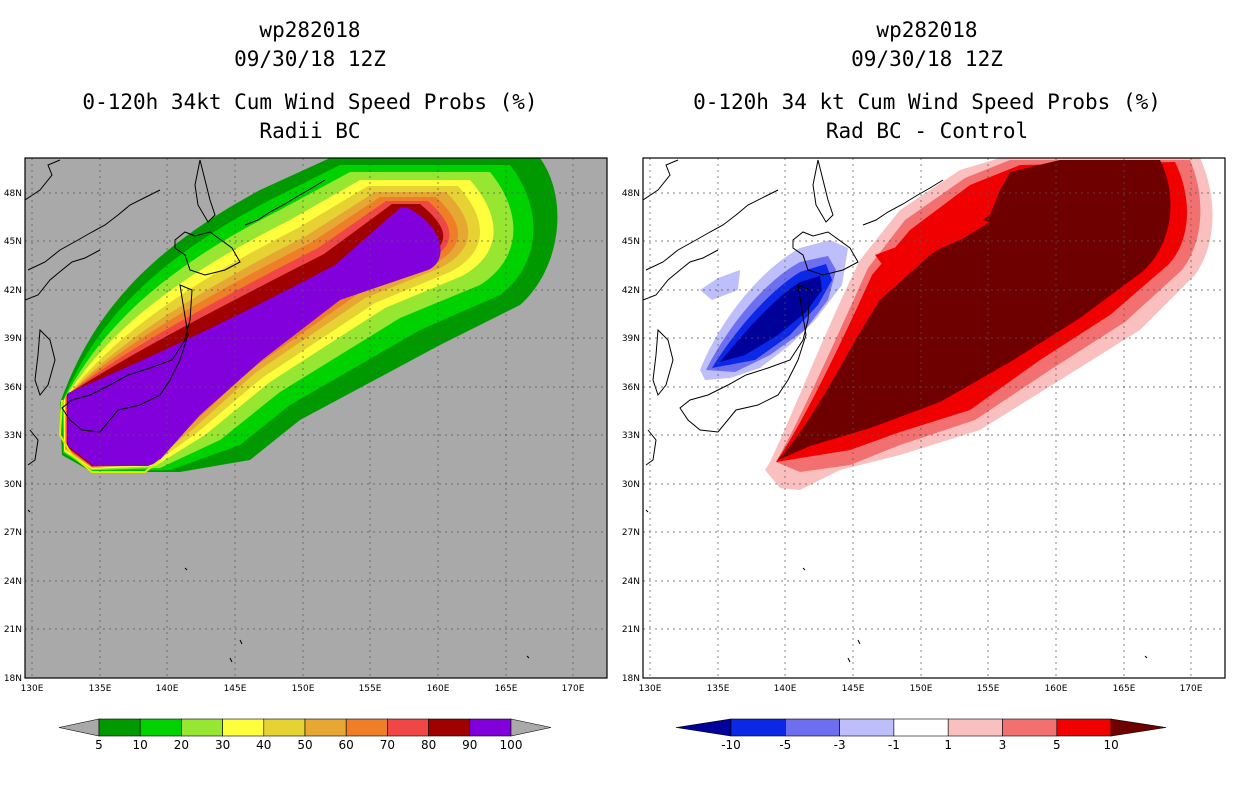  Describe the element at coordinates (263, 745) in the screenshot. I see `colorbar-label: 40` at that location.